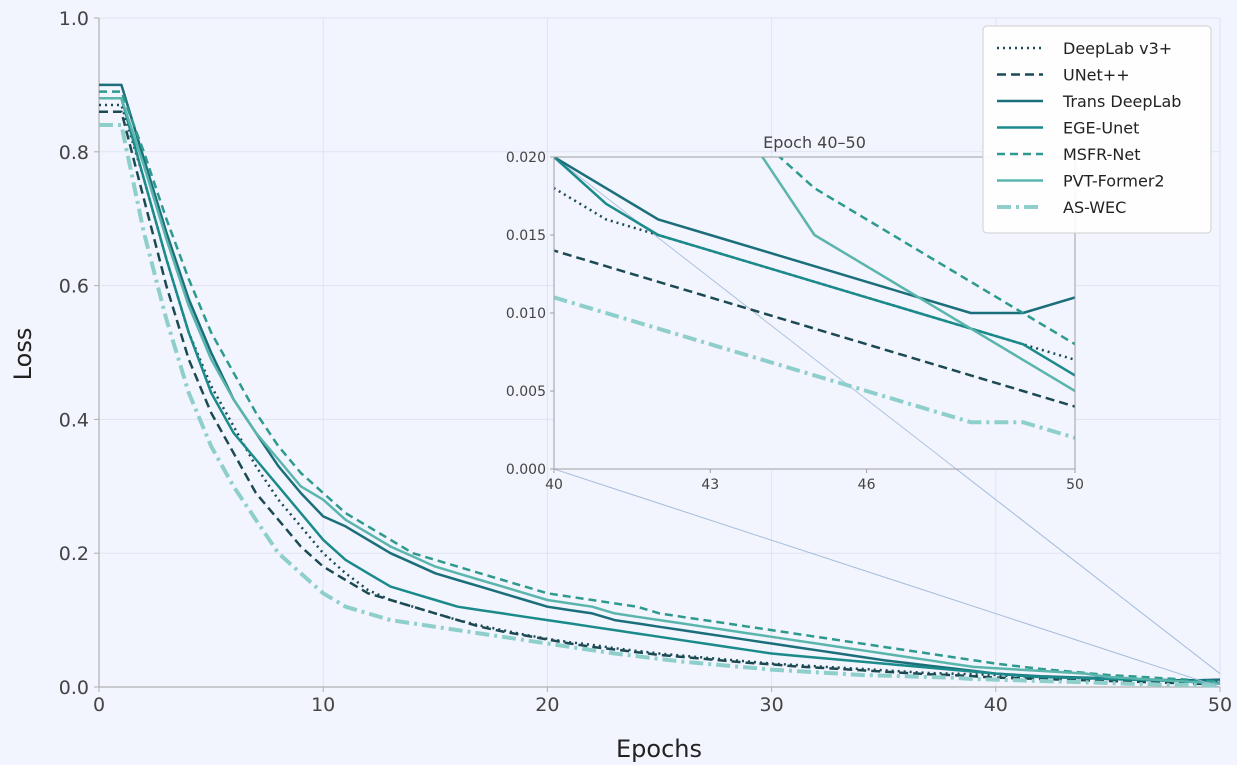 Image resolution: width=1237 pixels, height=765 pixels. What do you see at coordinates (1096, 75) in the screenshot?
I see `legend-label: UNet++` at bounding box center [1096, 75].